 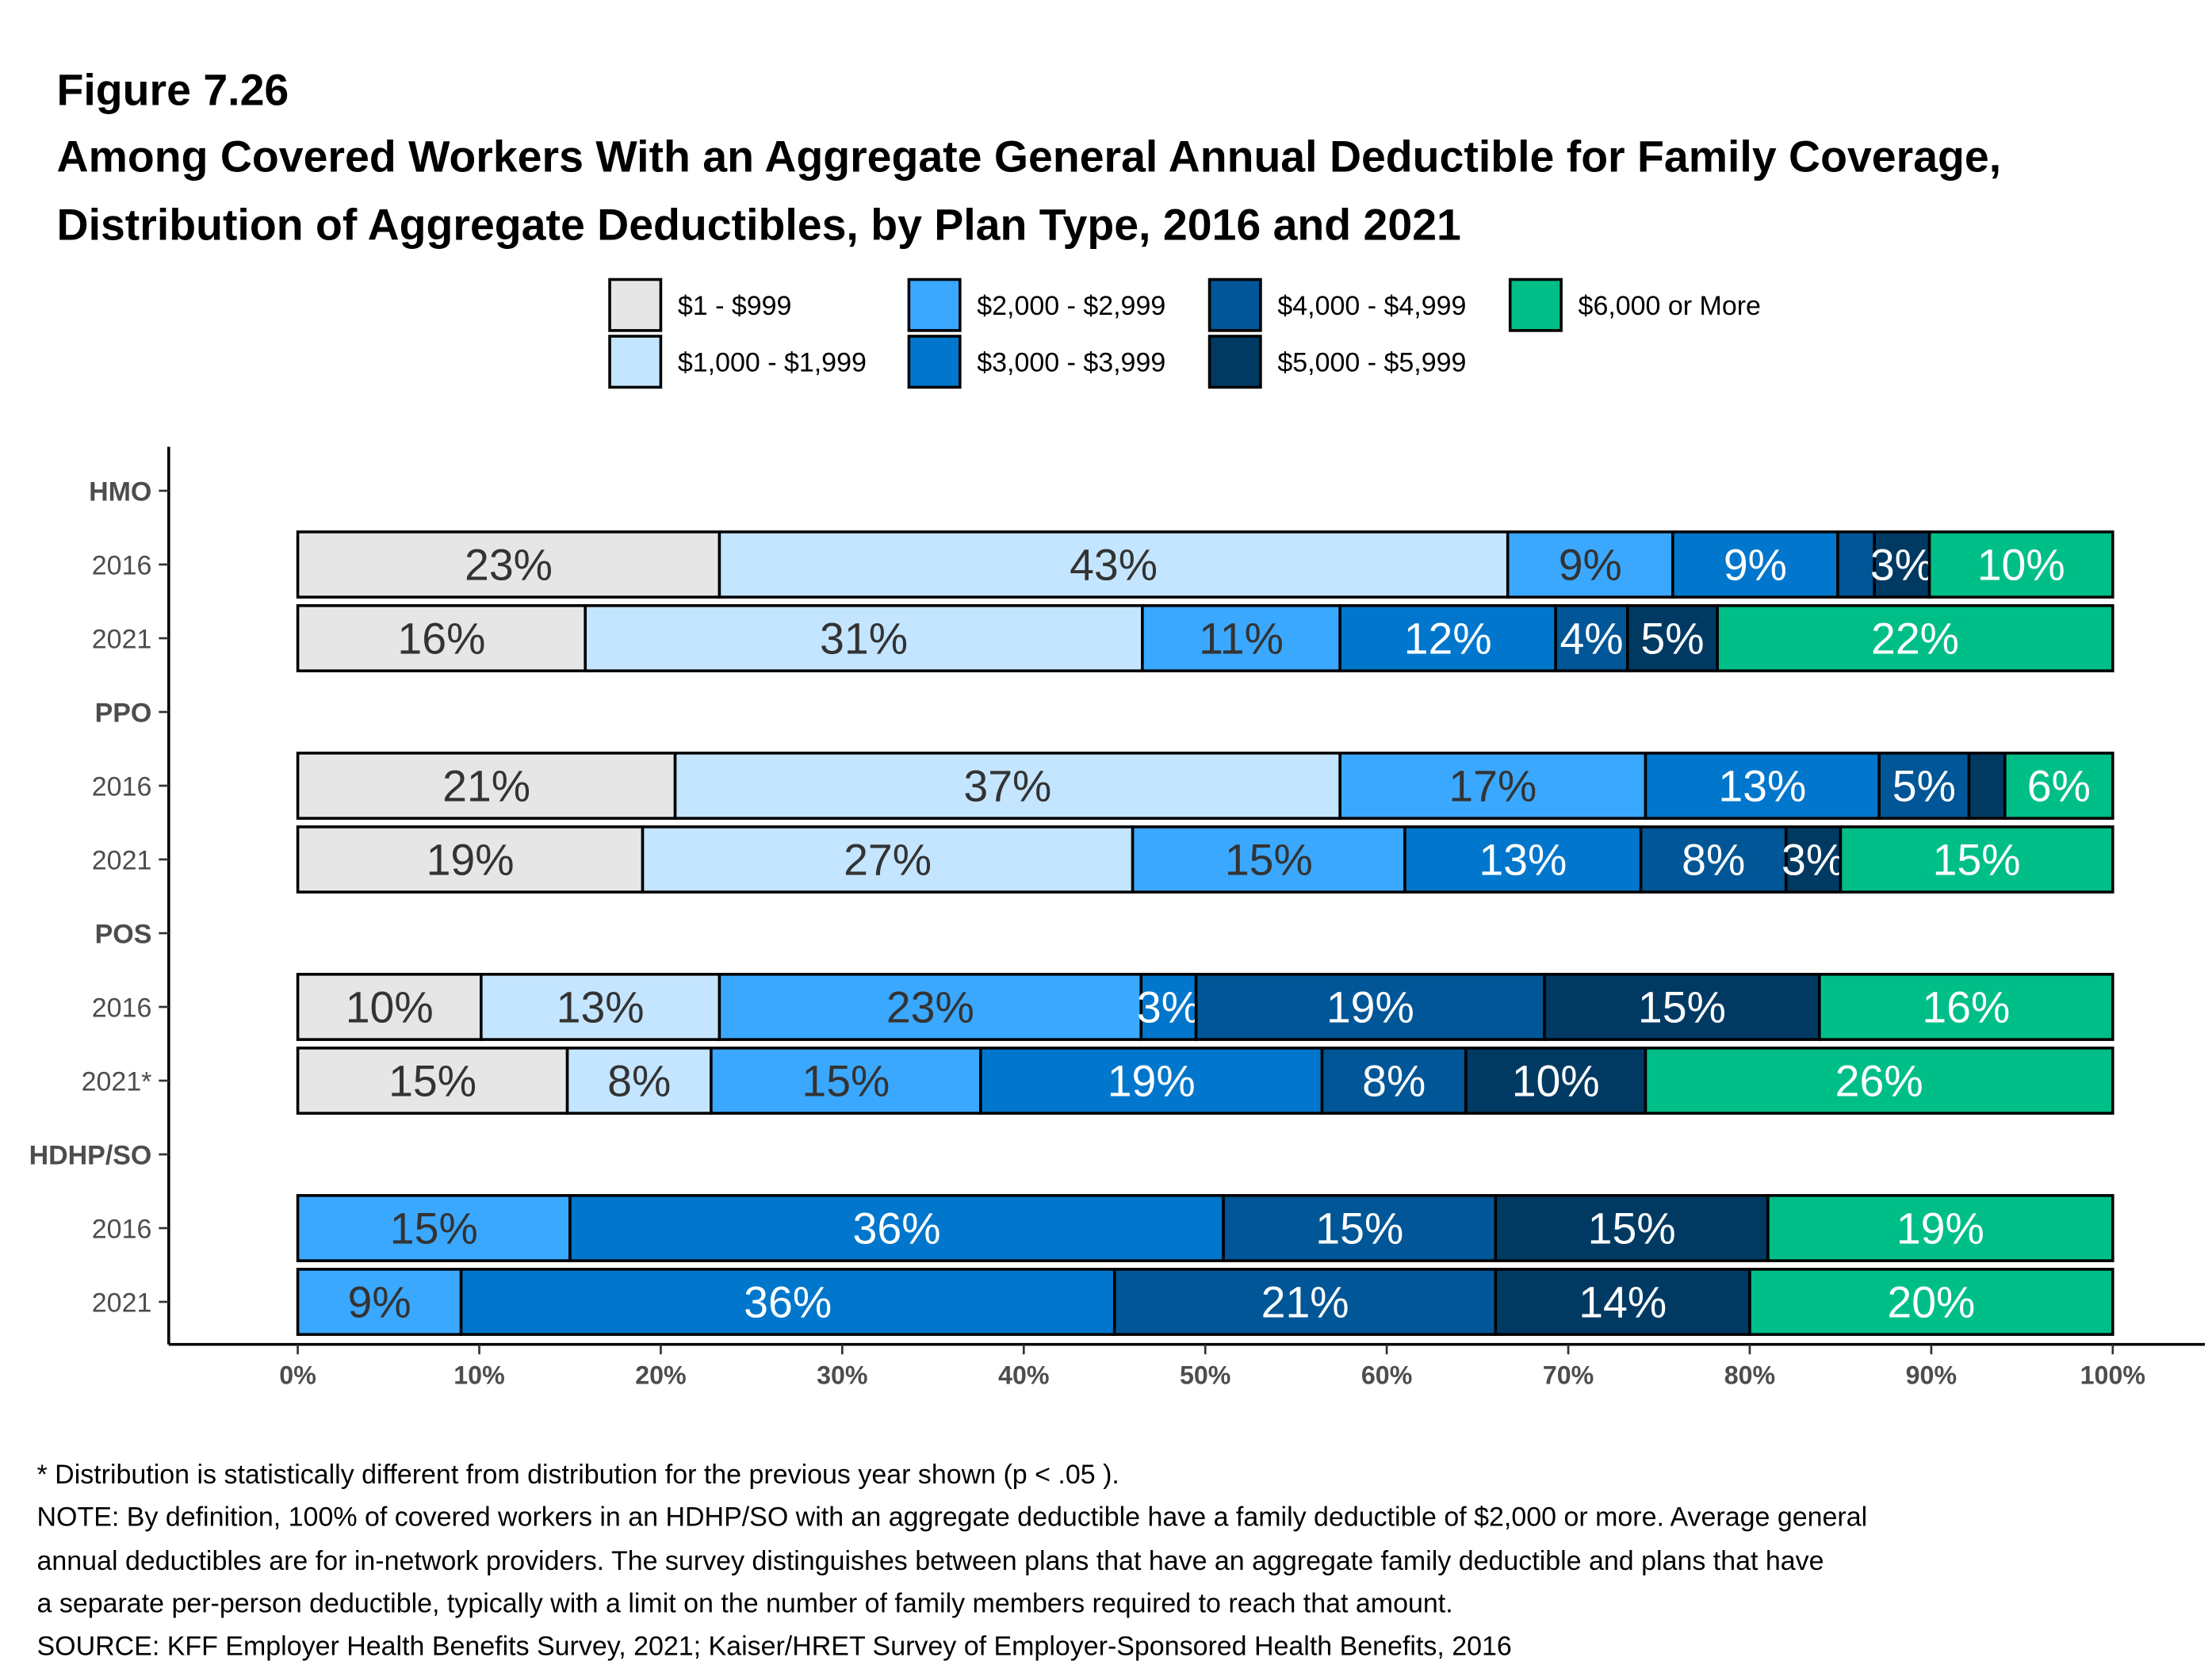 I want to click on data-label: 17%, so click(x=1493, y=786).